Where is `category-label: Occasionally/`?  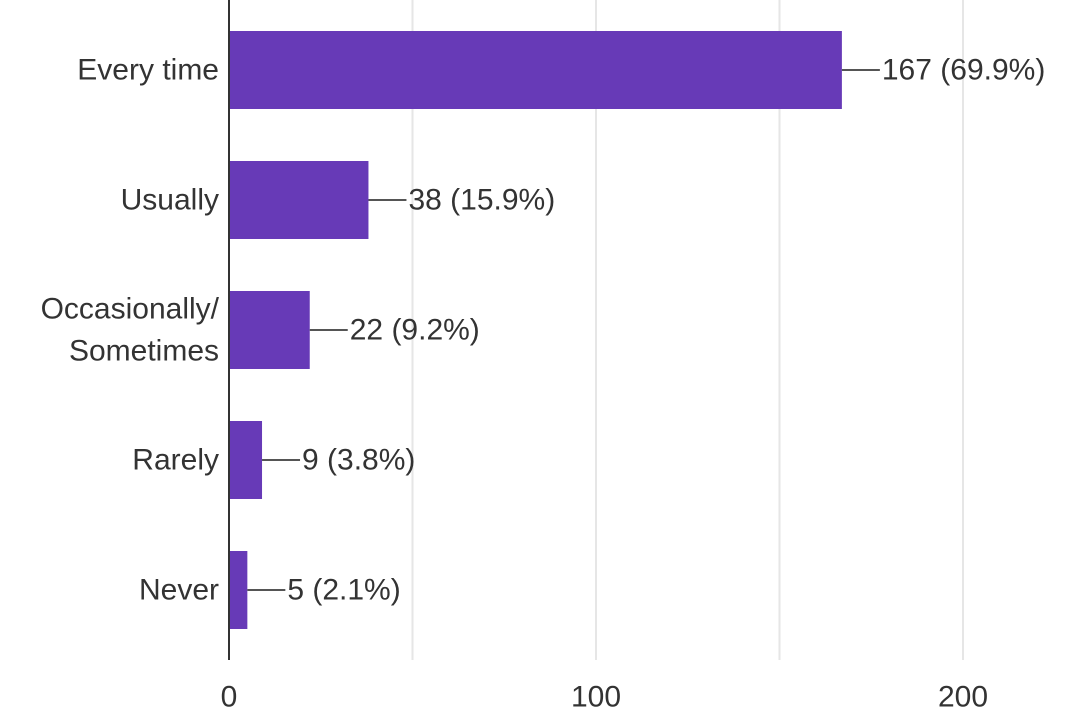 category-label: Occasionally/ is located at coordinates (130, 309).